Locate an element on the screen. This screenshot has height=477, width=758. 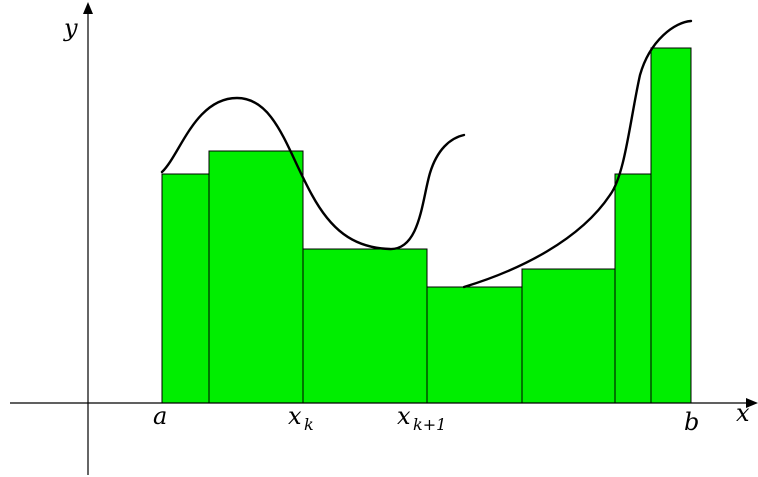
label-b: b is located at coordinates (691, 422).